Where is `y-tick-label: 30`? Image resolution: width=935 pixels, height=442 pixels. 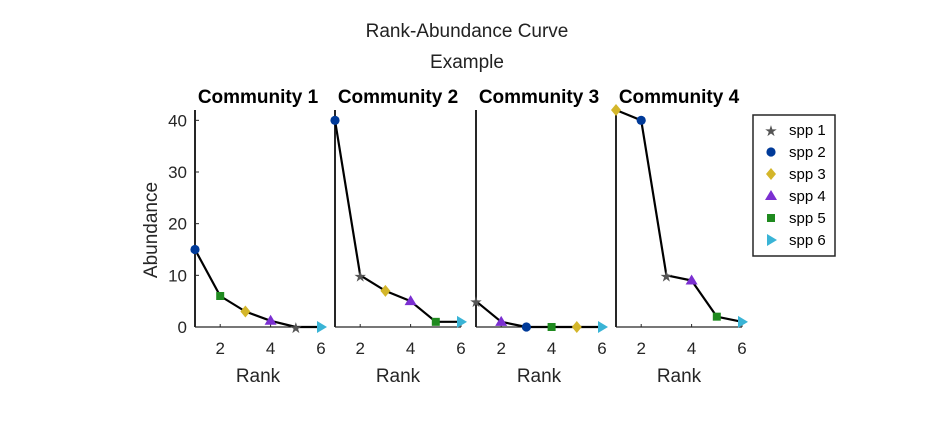 y-tick-label: 30 is located at coordinates (177, 172).